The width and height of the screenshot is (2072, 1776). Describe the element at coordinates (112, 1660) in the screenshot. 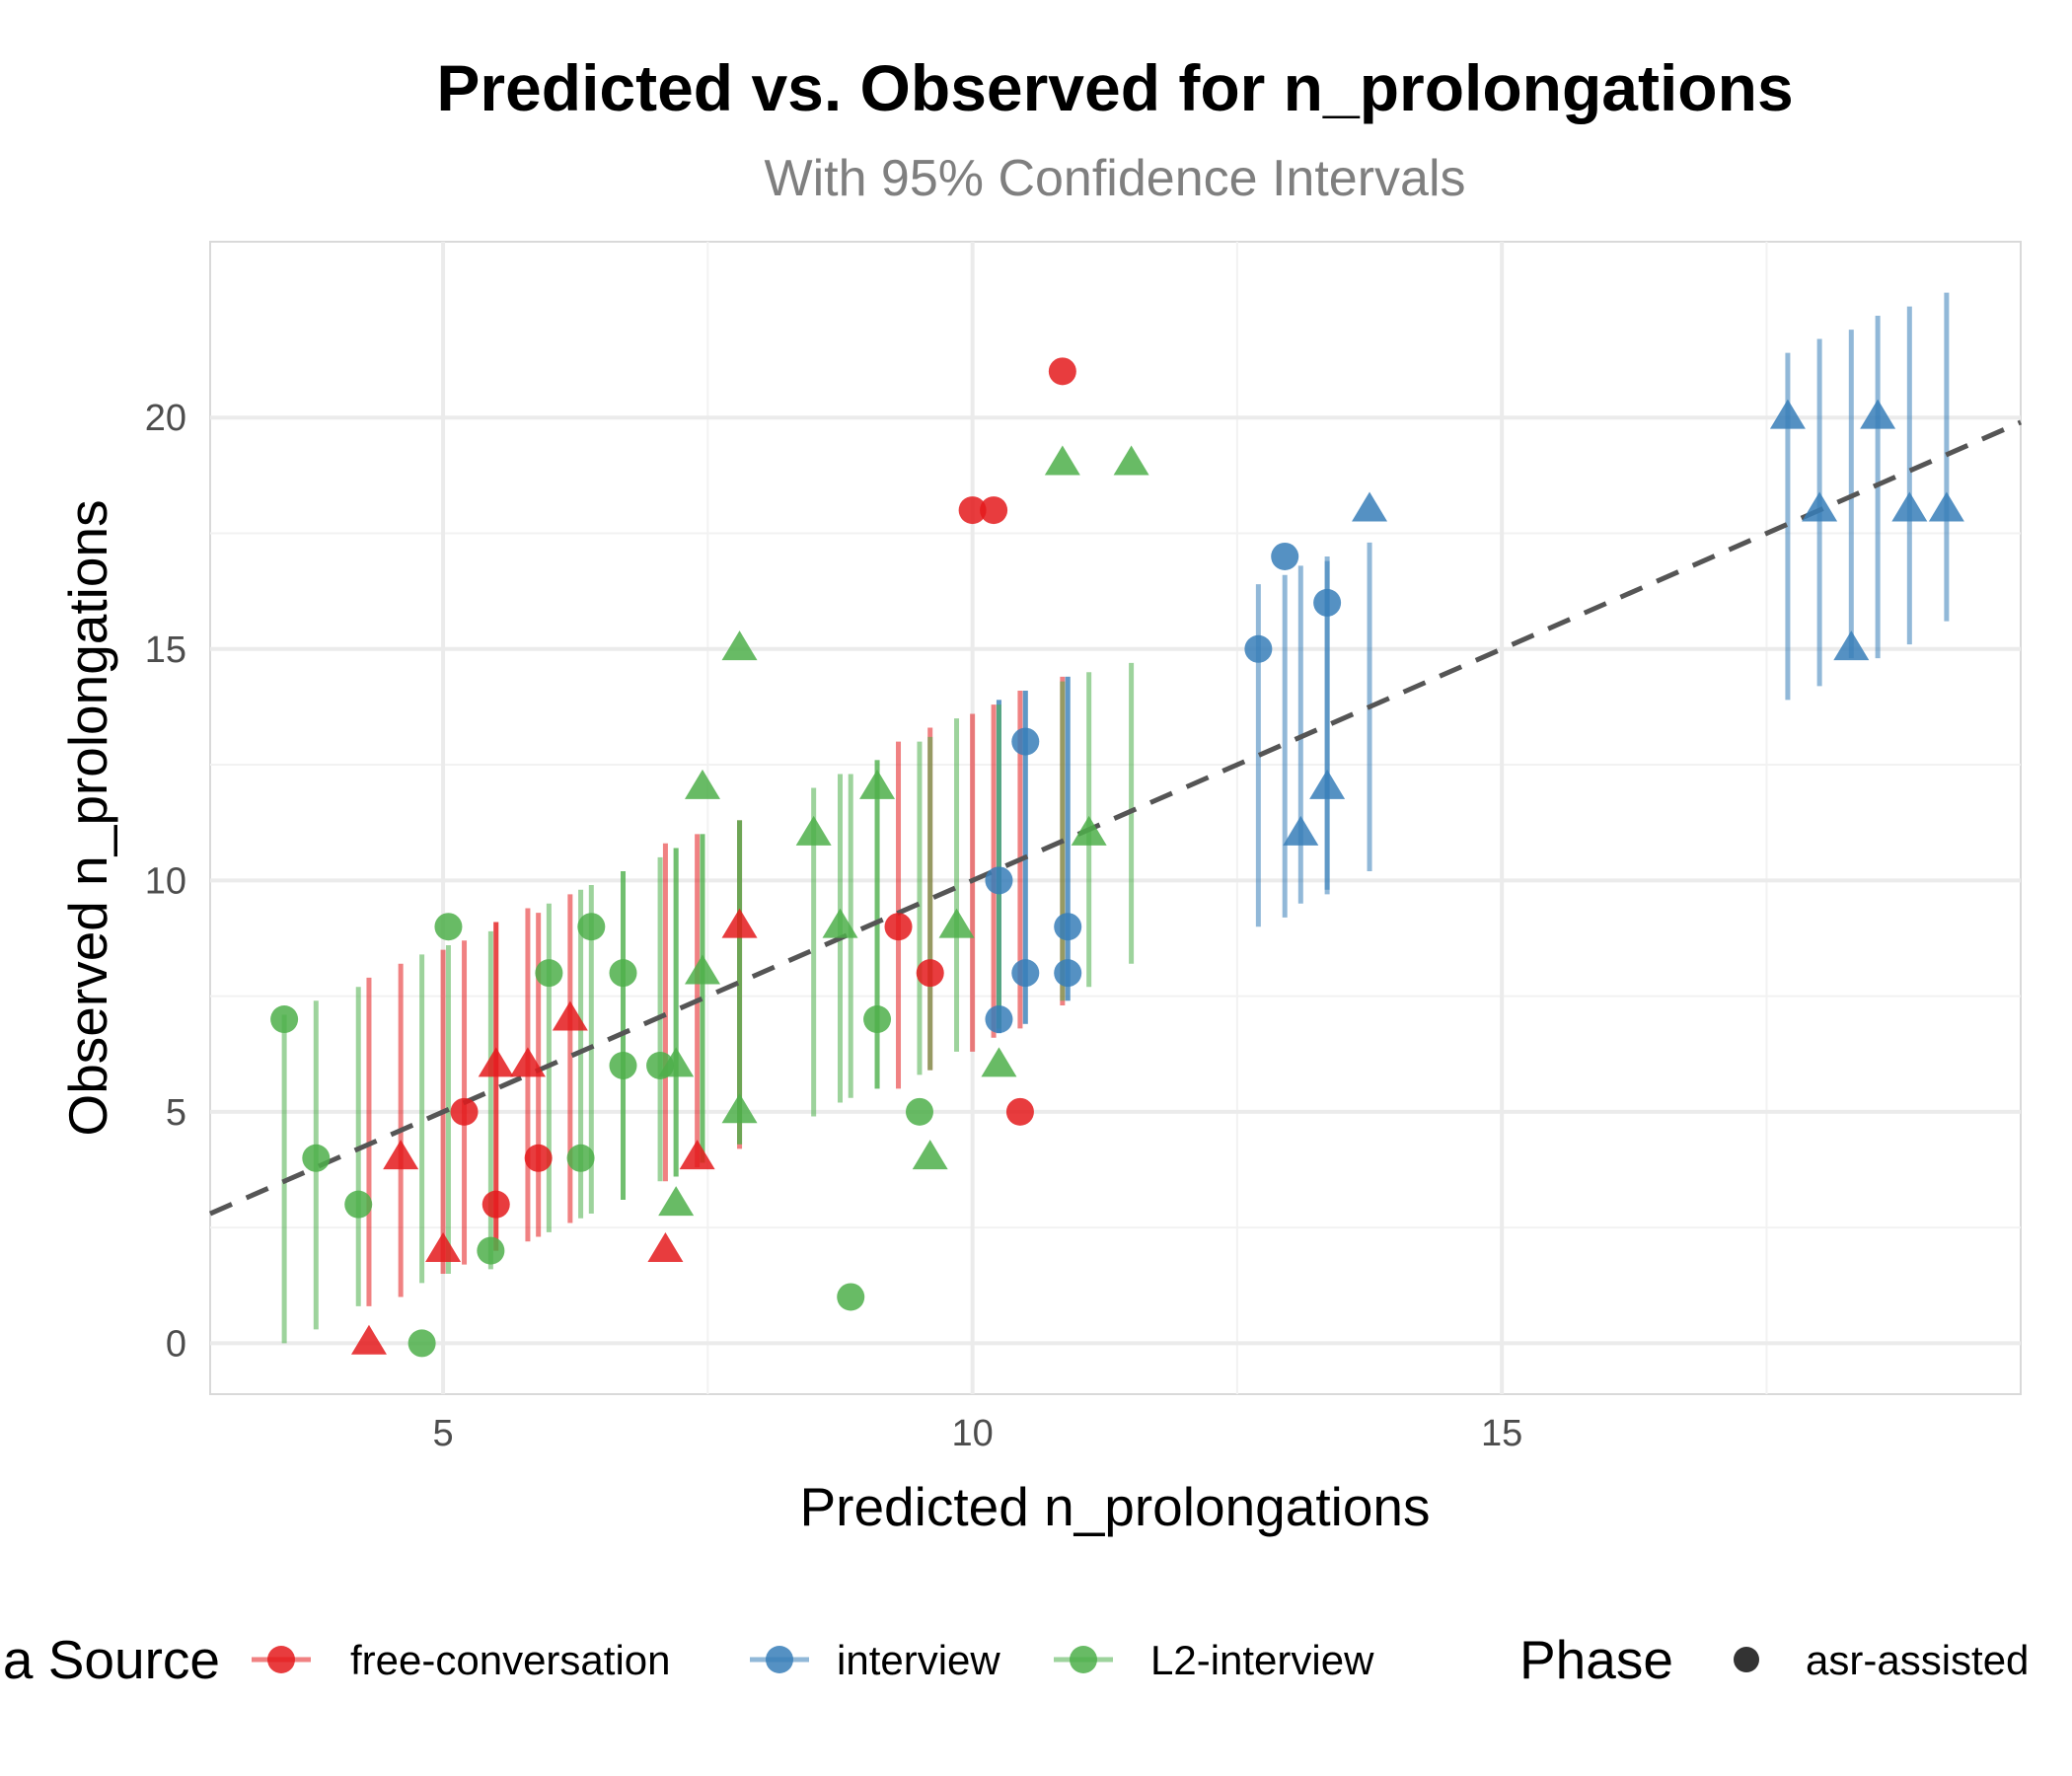

I see `legend-color-title: a Source` at that location.